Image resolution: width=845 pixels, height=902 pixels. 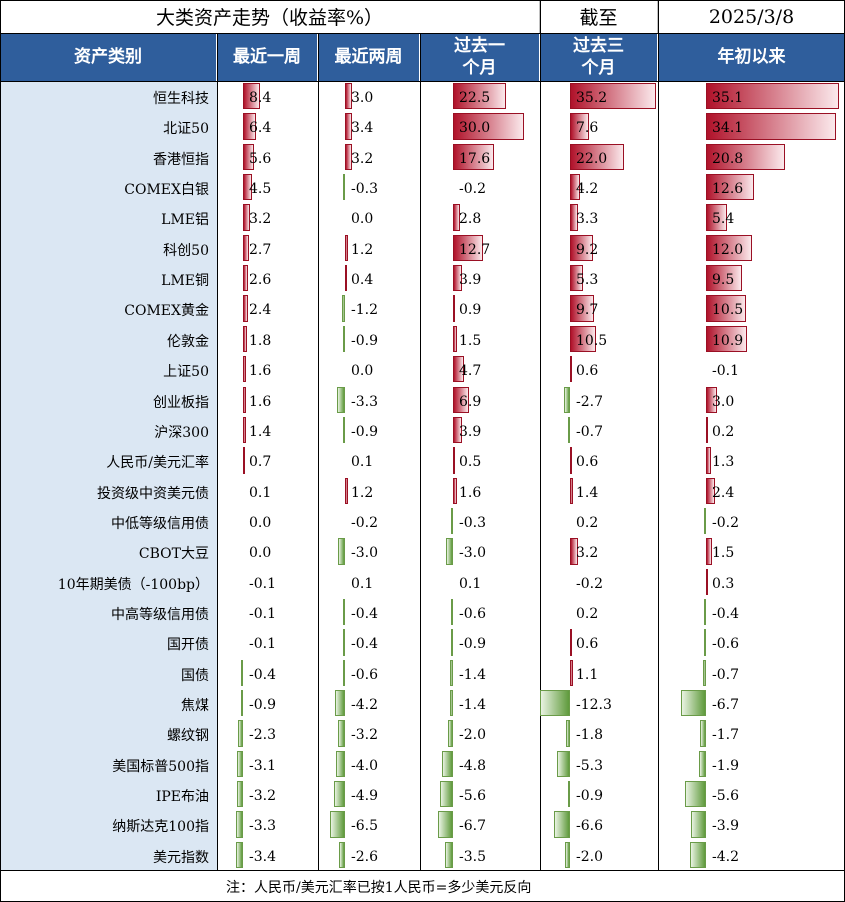 I want to click on value-ytd: -3.9, so click(x=725, y=826).